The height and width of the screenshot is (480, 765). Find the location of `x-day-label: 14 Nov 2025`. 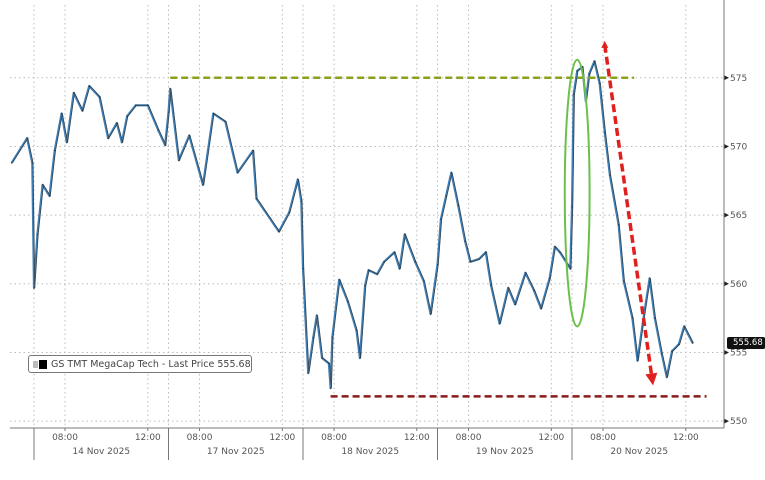

x-day-label: 14 Nov 2025 is located at coordinates (101, 452).